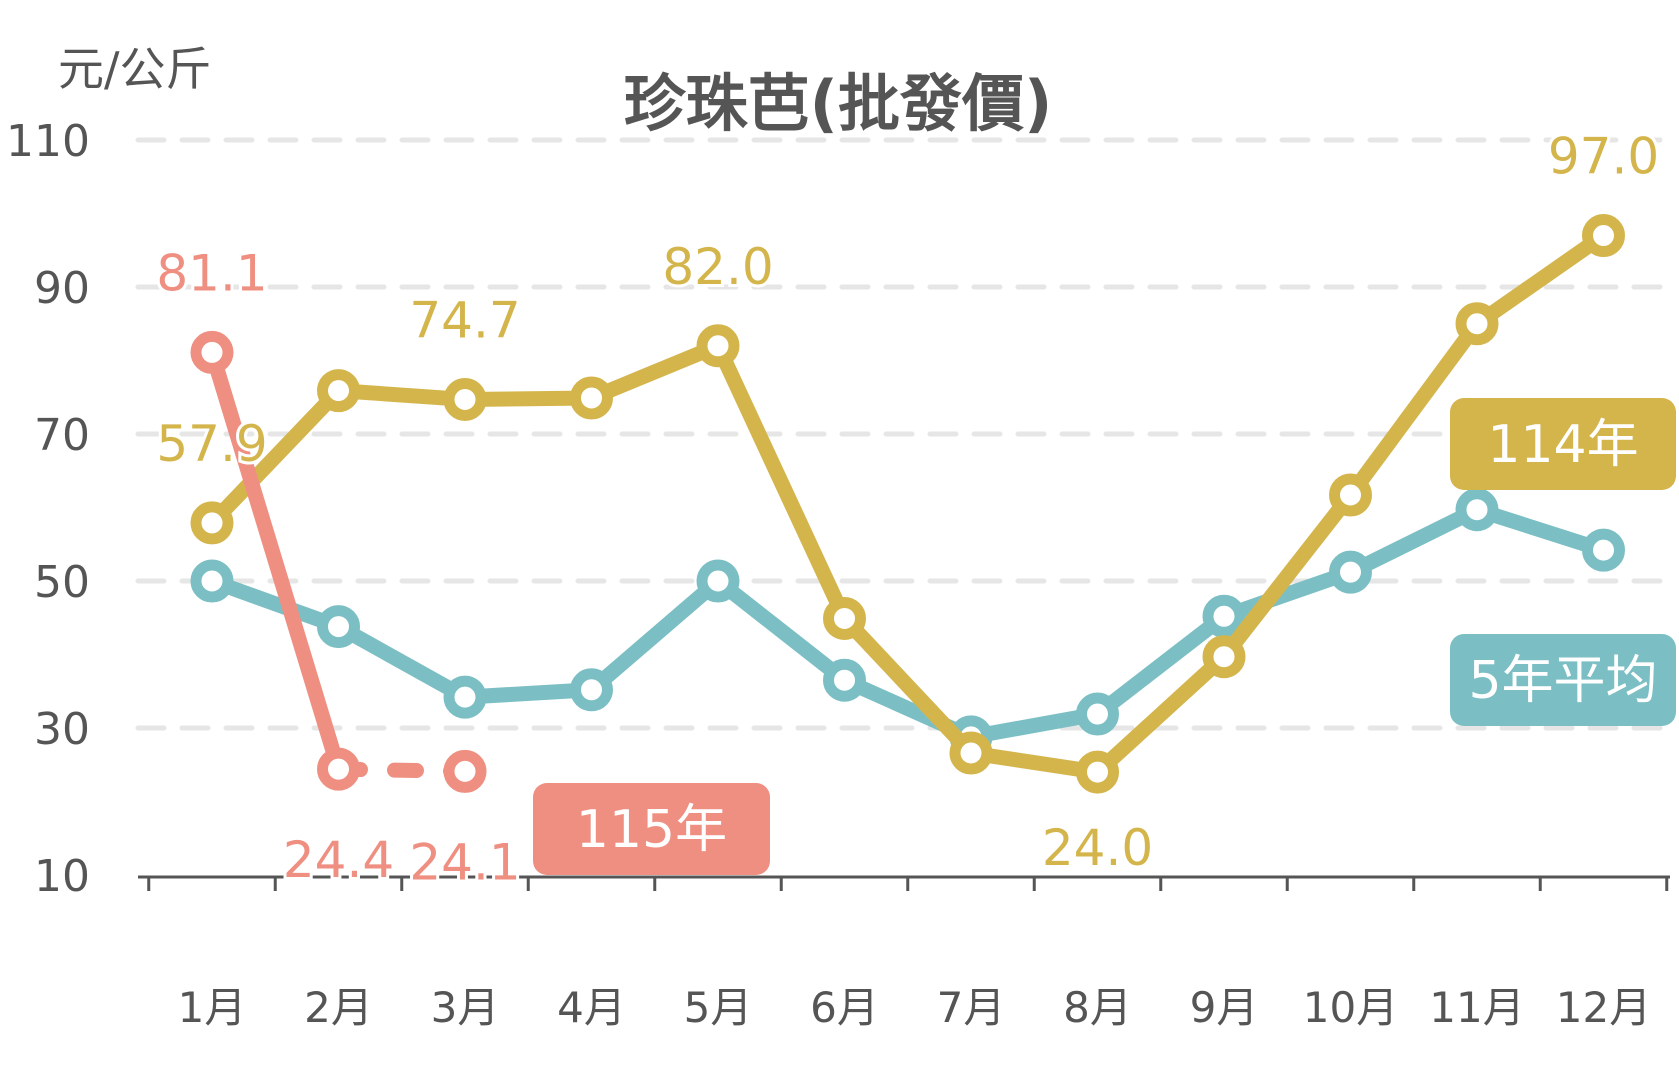 The height and width of the screenshot is (1074, 1679). What do you see at coordinates (1603, 157) in the screenshot?
I see `data-label: 97.0` at bounding box center [1603, 157].